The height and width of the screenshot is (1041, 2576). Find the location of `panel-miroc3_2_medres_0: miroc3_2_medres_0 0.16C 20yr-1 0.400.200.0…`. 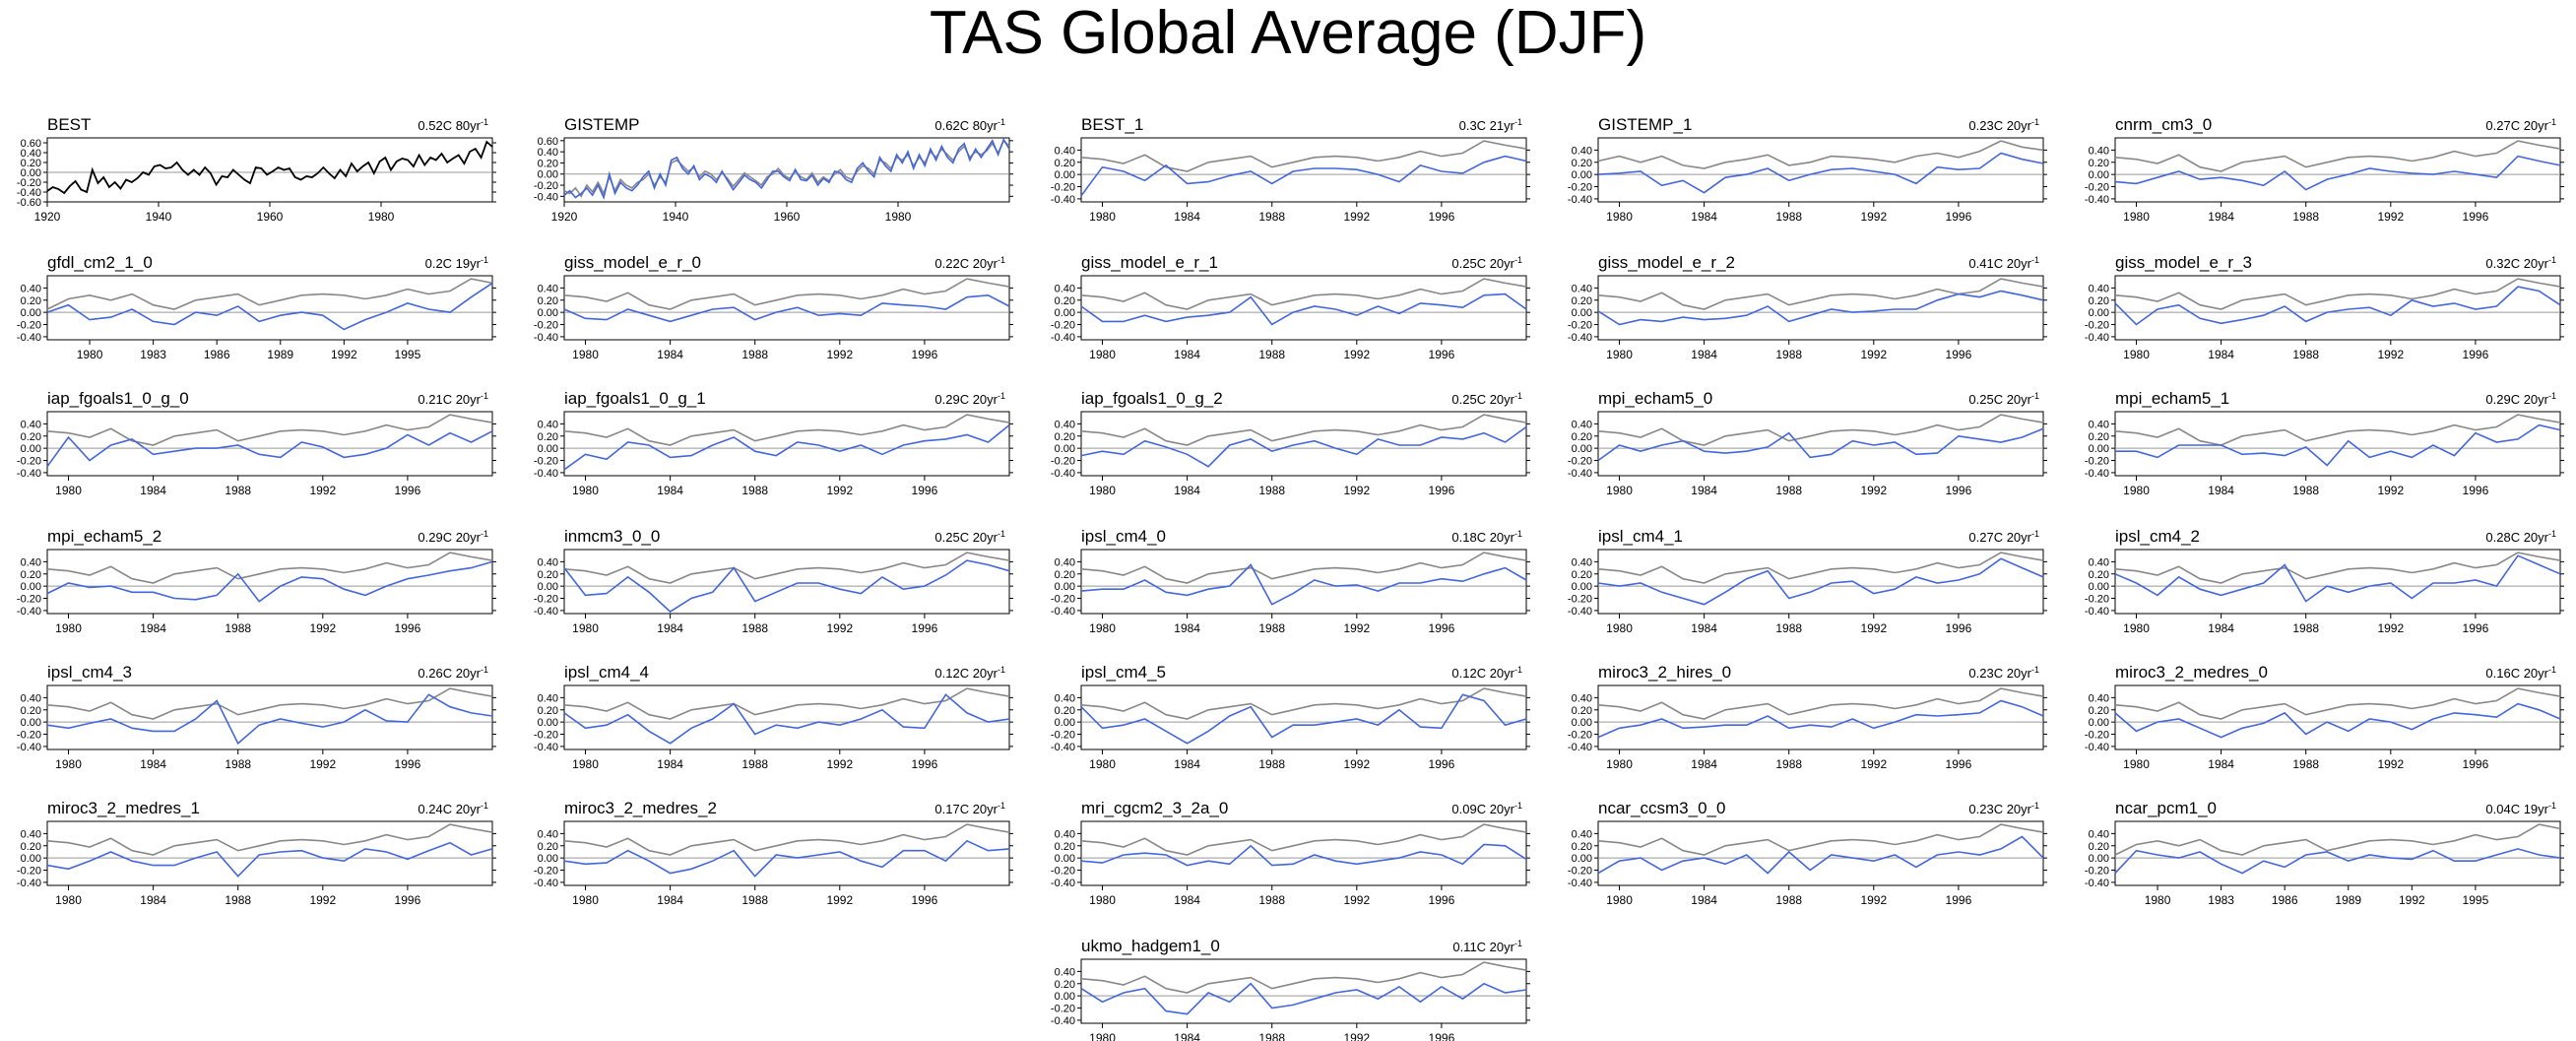

panel-miroc3_2_medres_0: miroc3_2_medres_0 0.16C 20yr-1 0.400.200.0… is located at coordinates (2324, 717).